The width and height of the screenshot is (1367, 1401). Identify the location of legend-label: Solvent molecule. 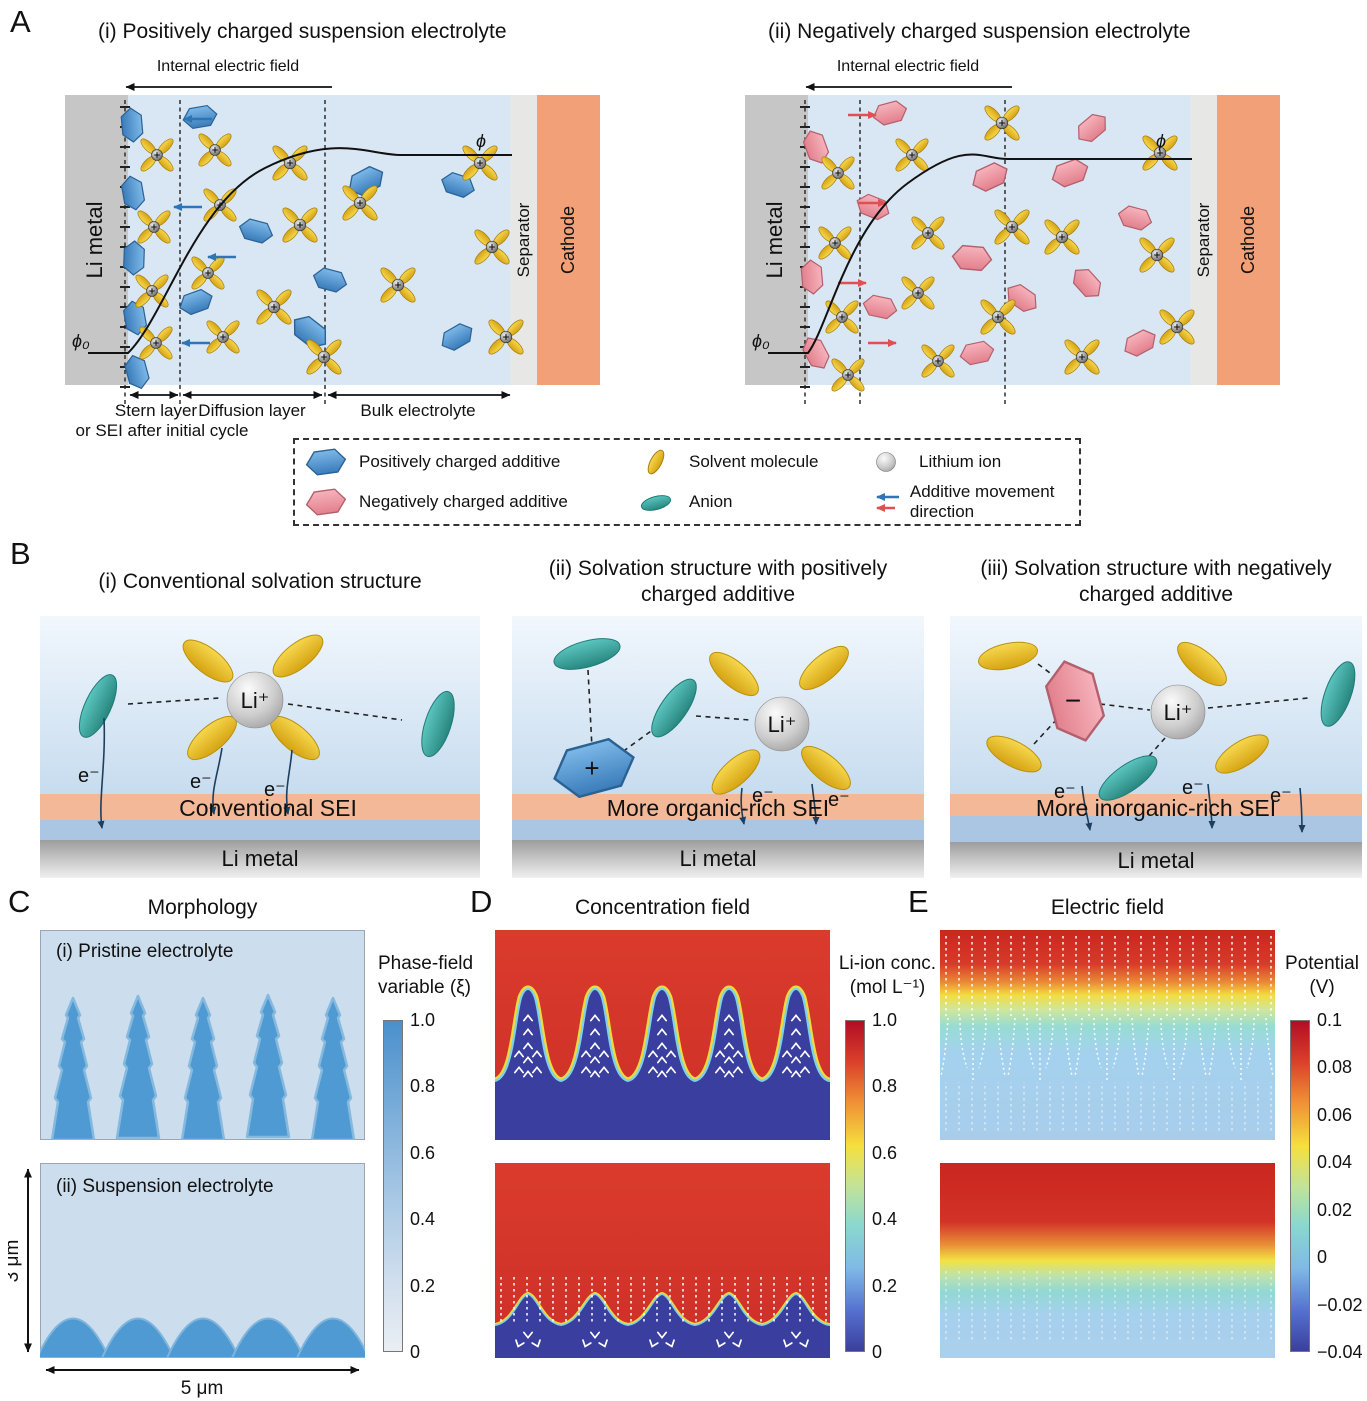
(754, 461).